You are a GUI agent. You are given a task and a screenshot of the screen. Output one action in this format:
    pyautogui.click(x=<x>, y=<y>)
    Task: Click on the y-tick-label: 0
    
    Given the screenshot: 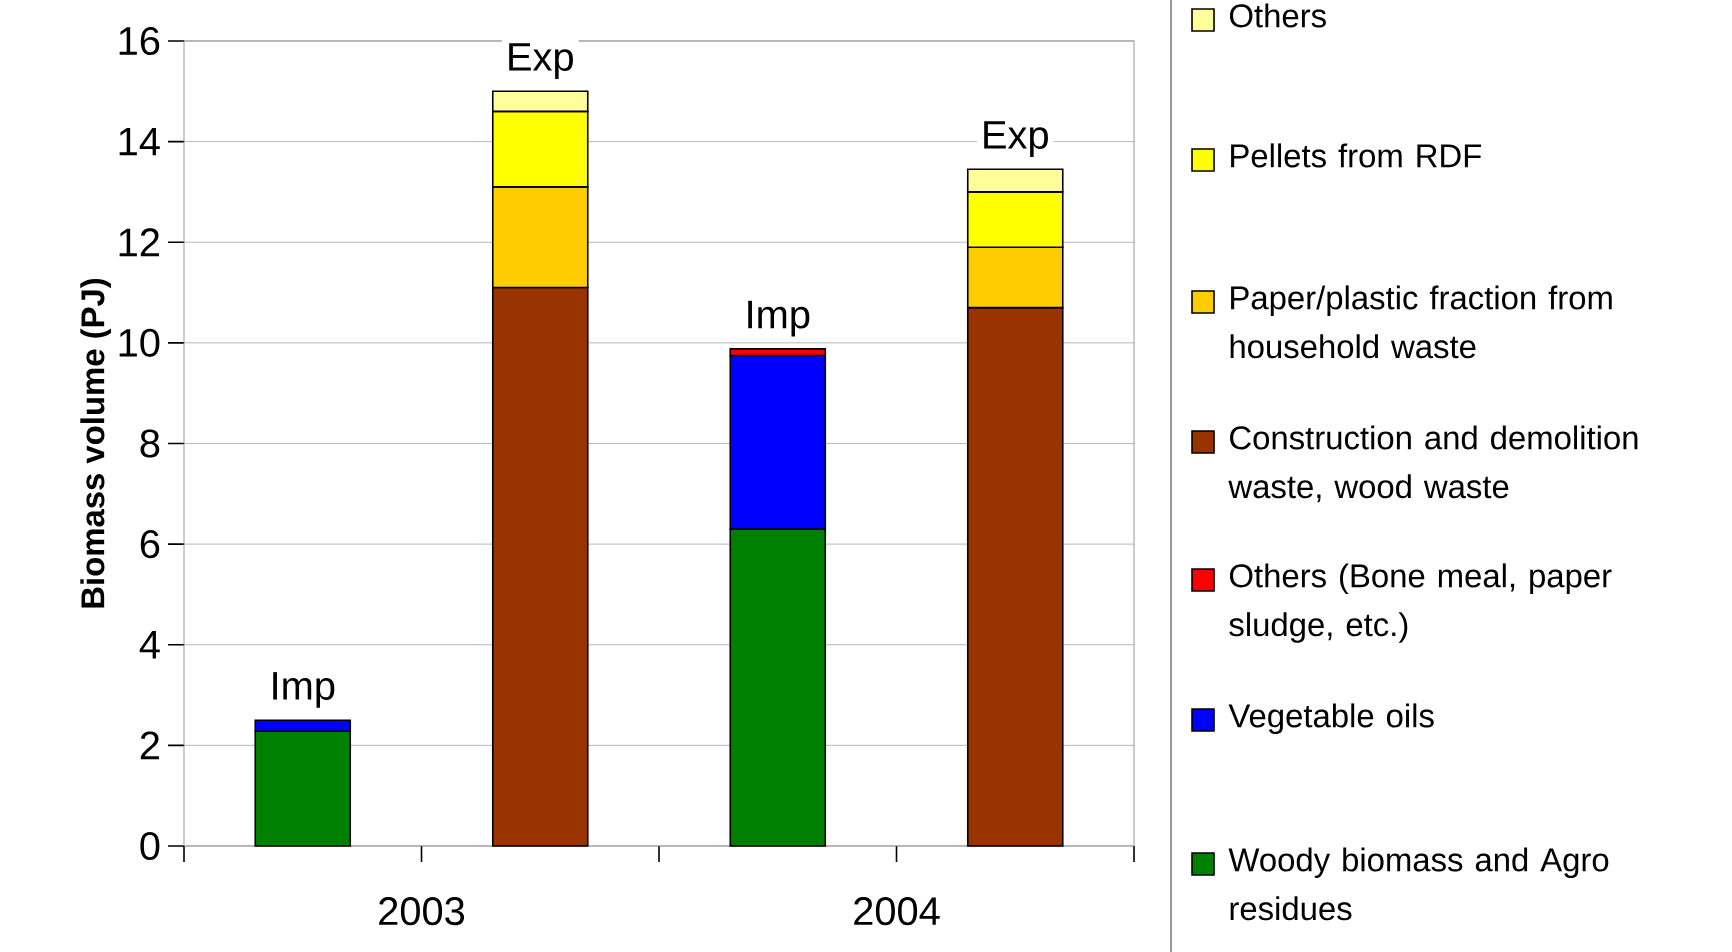 What is the action you would take?
    pyautogui.click(x=150, y=846)
    